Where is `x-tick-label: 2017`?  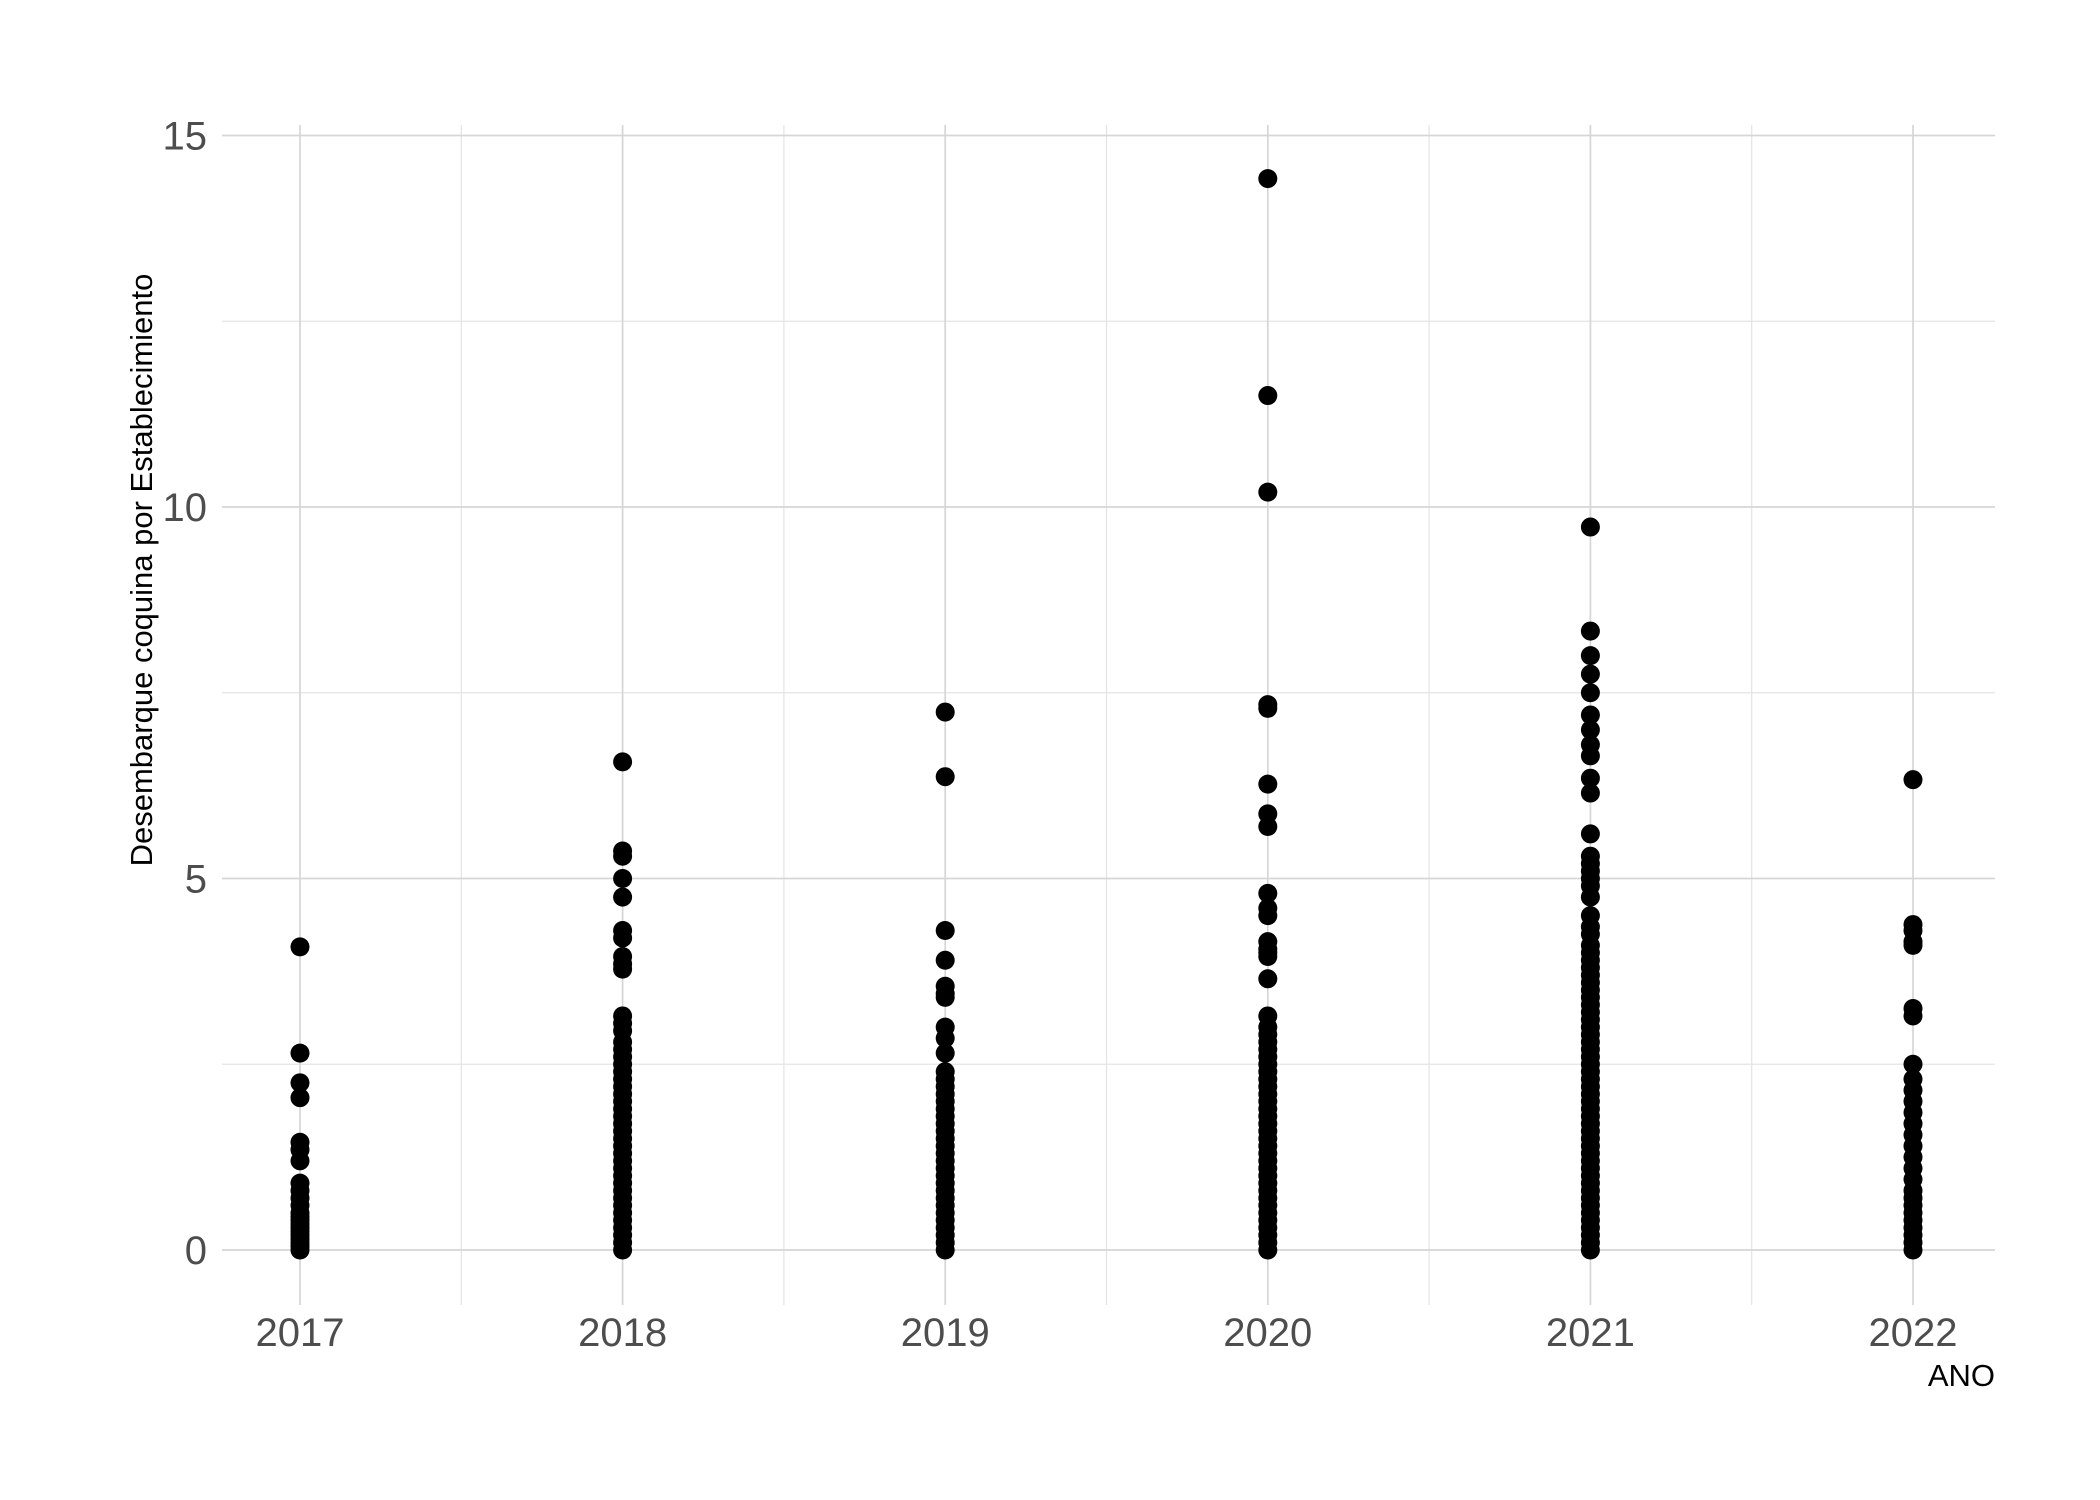
x-tick-label: 2017 is located at coordinates (300, 1333).